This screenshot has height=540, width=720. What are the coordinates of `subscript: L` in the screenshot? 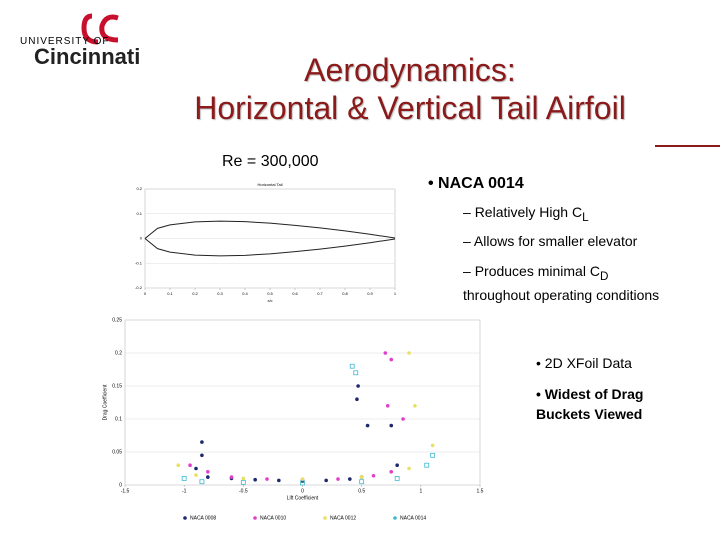 It's located at (585, 217).